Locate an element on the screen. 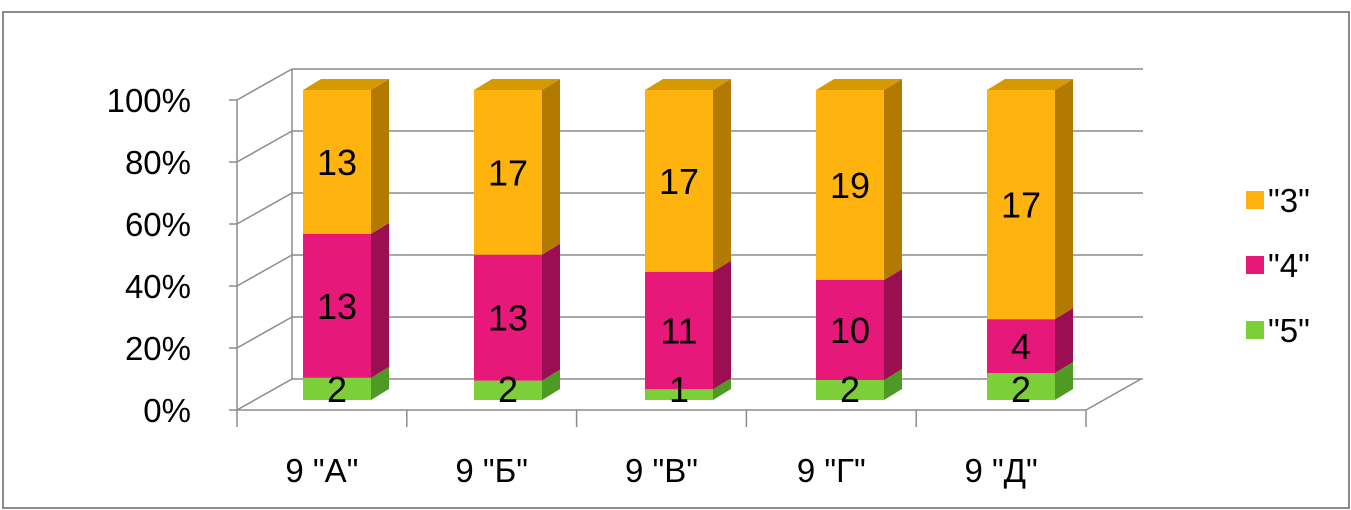 The width and height of the screenshot is (1351, 510). x-tick-labels: 9 "А" 9 "Б" 9 "В" 9 "Г" 9 "Д" is located at coordinates (661, 470).